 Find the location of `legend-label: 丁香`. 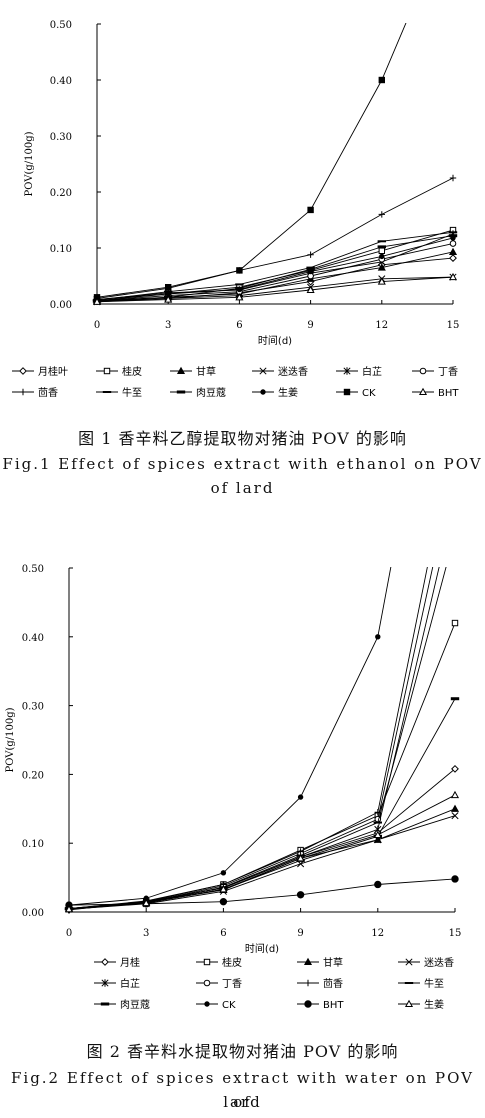

legend-label: 丁香 is located at coordinates (448, 372).